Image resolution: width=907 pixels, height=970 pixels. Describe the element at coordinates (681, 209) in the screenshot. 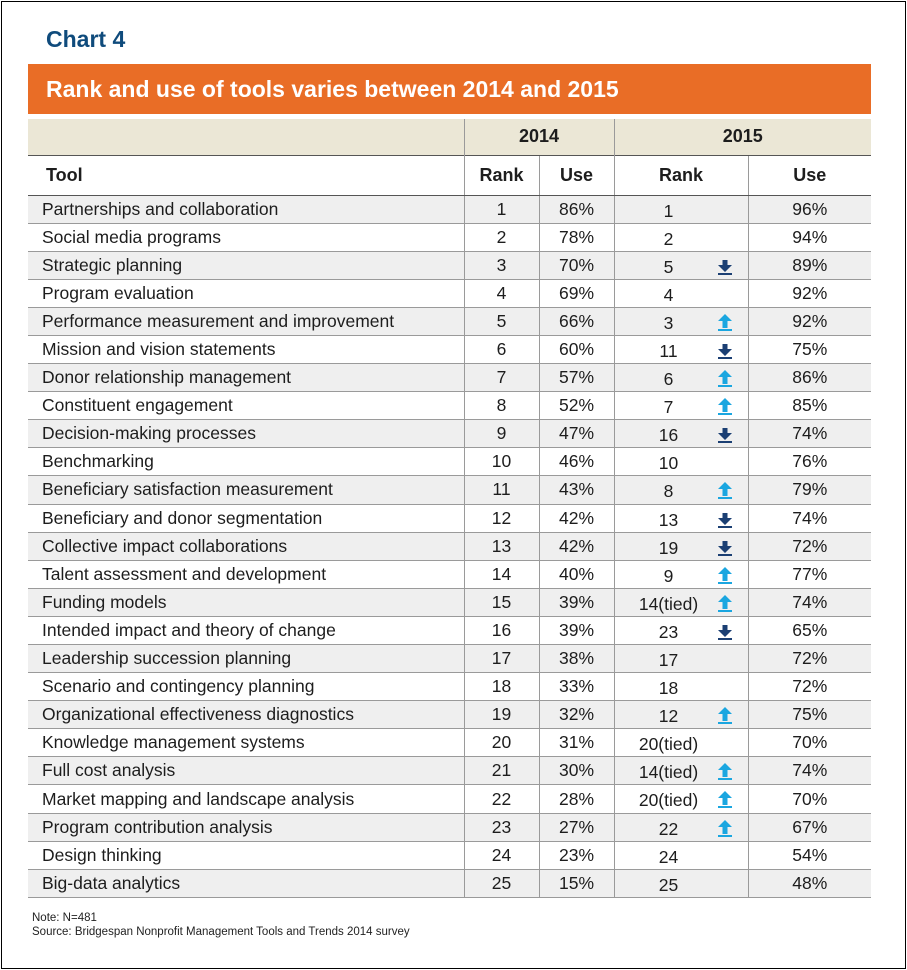

I see `rank-2015-cell: 1` at that location.